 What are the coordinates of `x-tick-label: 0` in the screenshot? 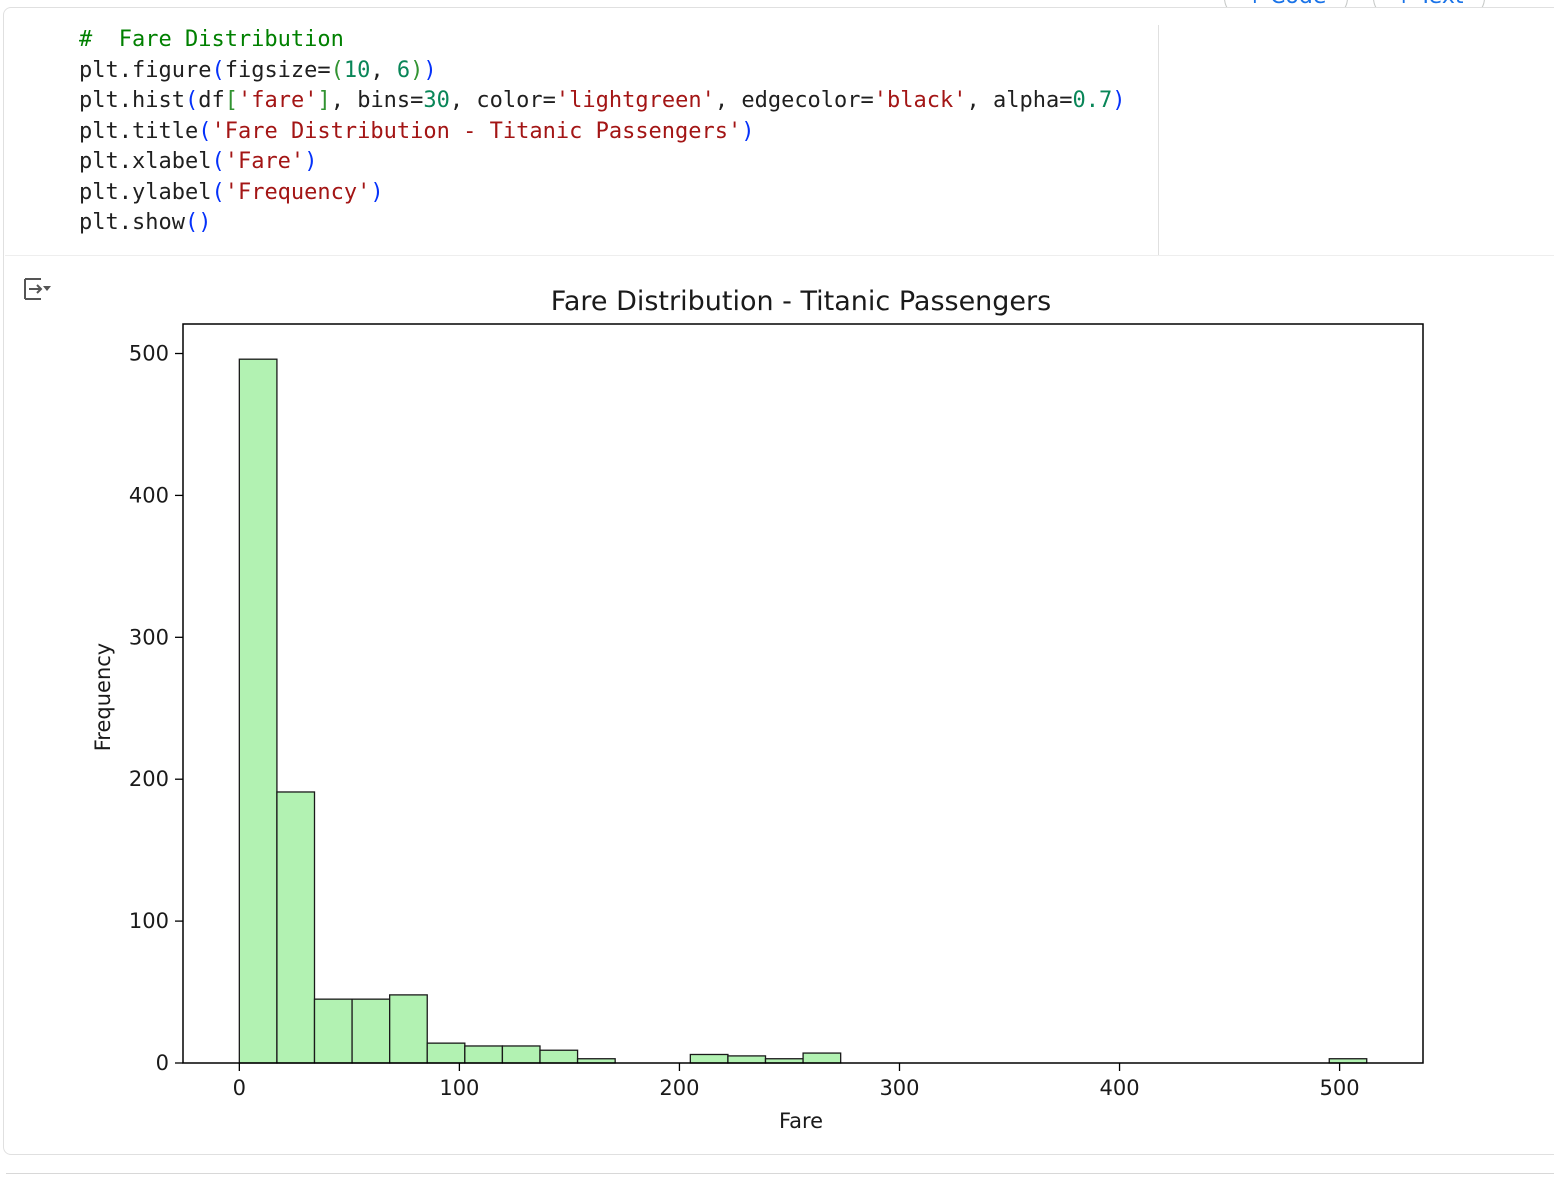 It's located at (239, 1088).